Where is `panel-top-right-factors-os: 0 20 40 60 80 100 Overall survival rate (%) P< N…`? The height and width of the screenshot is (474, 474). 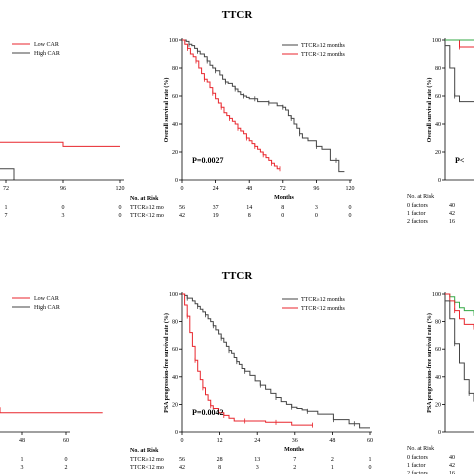 panel-top-right-factors-os: 0 20 40 60 80 100 Overall survival rate (%) P< N… is located at coordinates (440, 131).